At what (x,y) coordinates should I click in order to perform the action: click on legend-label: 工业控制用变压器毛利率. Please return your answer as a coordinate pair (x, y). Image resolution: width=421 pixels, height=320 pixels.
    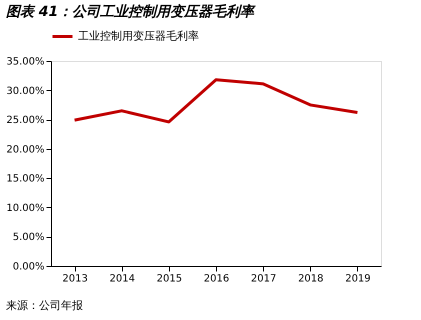
    Looking at the image, I should click on (138, 36).